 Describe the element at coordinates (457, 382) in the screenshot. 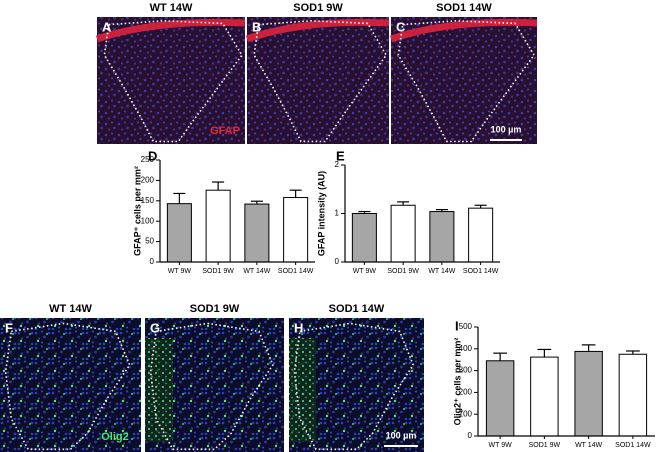

I see `y-axis-label: Olig2⁺ cells per mm²` at that location.